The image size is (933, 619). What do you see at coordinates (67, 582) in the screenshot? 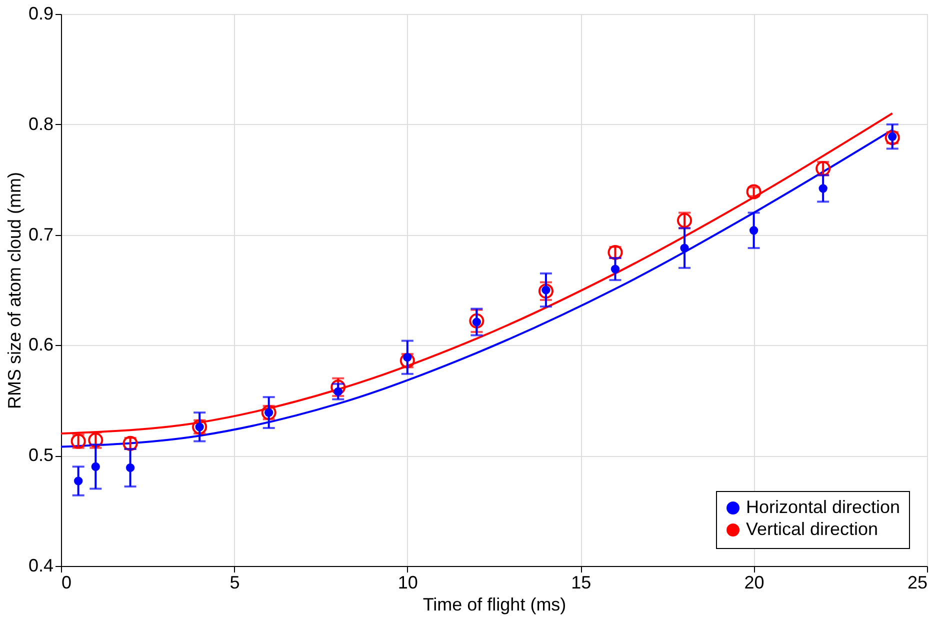
I see `x-tick-label: 0` at bounding box center [67, 582].